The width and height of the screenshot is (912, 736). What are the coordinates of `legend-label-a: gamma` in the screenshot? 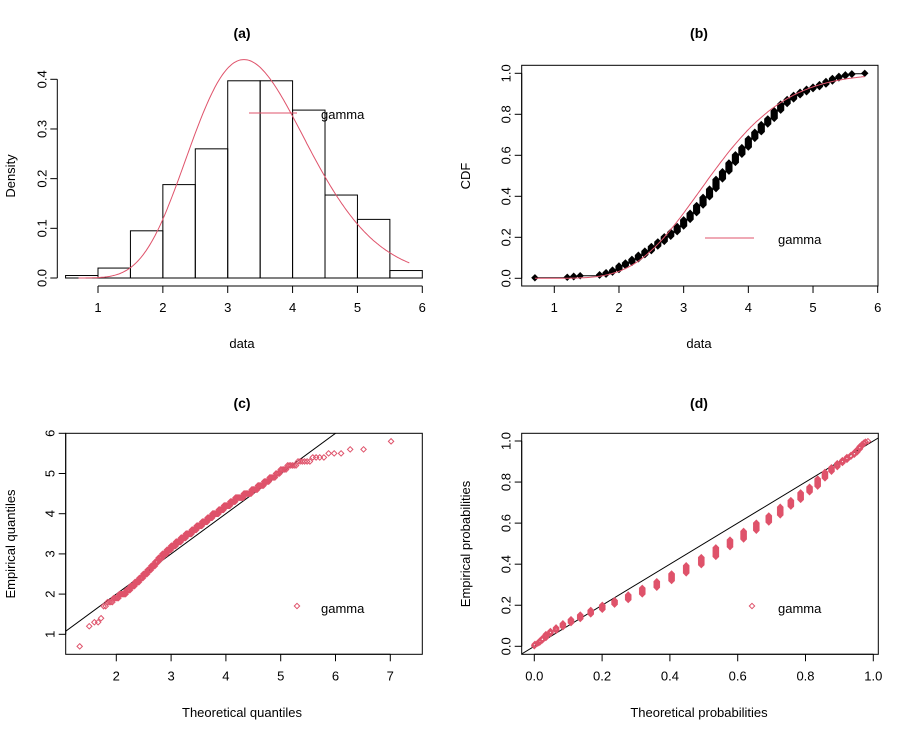 It's located at (343, 114).